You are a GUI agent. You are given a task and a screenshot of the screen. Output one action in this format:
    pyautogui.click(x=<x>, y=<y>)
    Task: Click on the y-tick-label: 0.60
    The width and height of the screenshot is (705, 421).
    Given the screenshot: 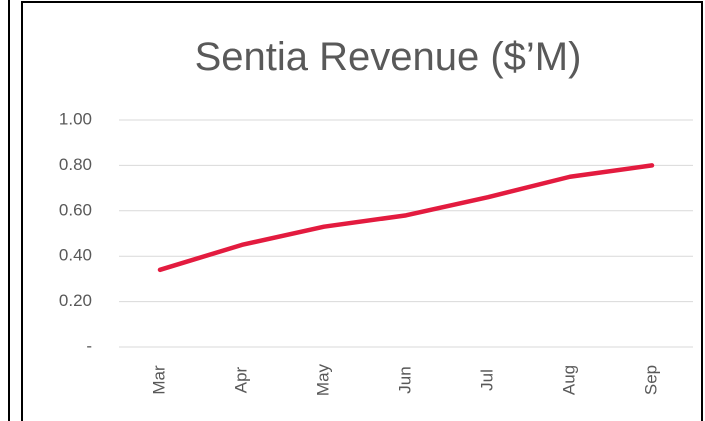 What is the action you would take?
    pyautogui.click(x=75, y=209)
    